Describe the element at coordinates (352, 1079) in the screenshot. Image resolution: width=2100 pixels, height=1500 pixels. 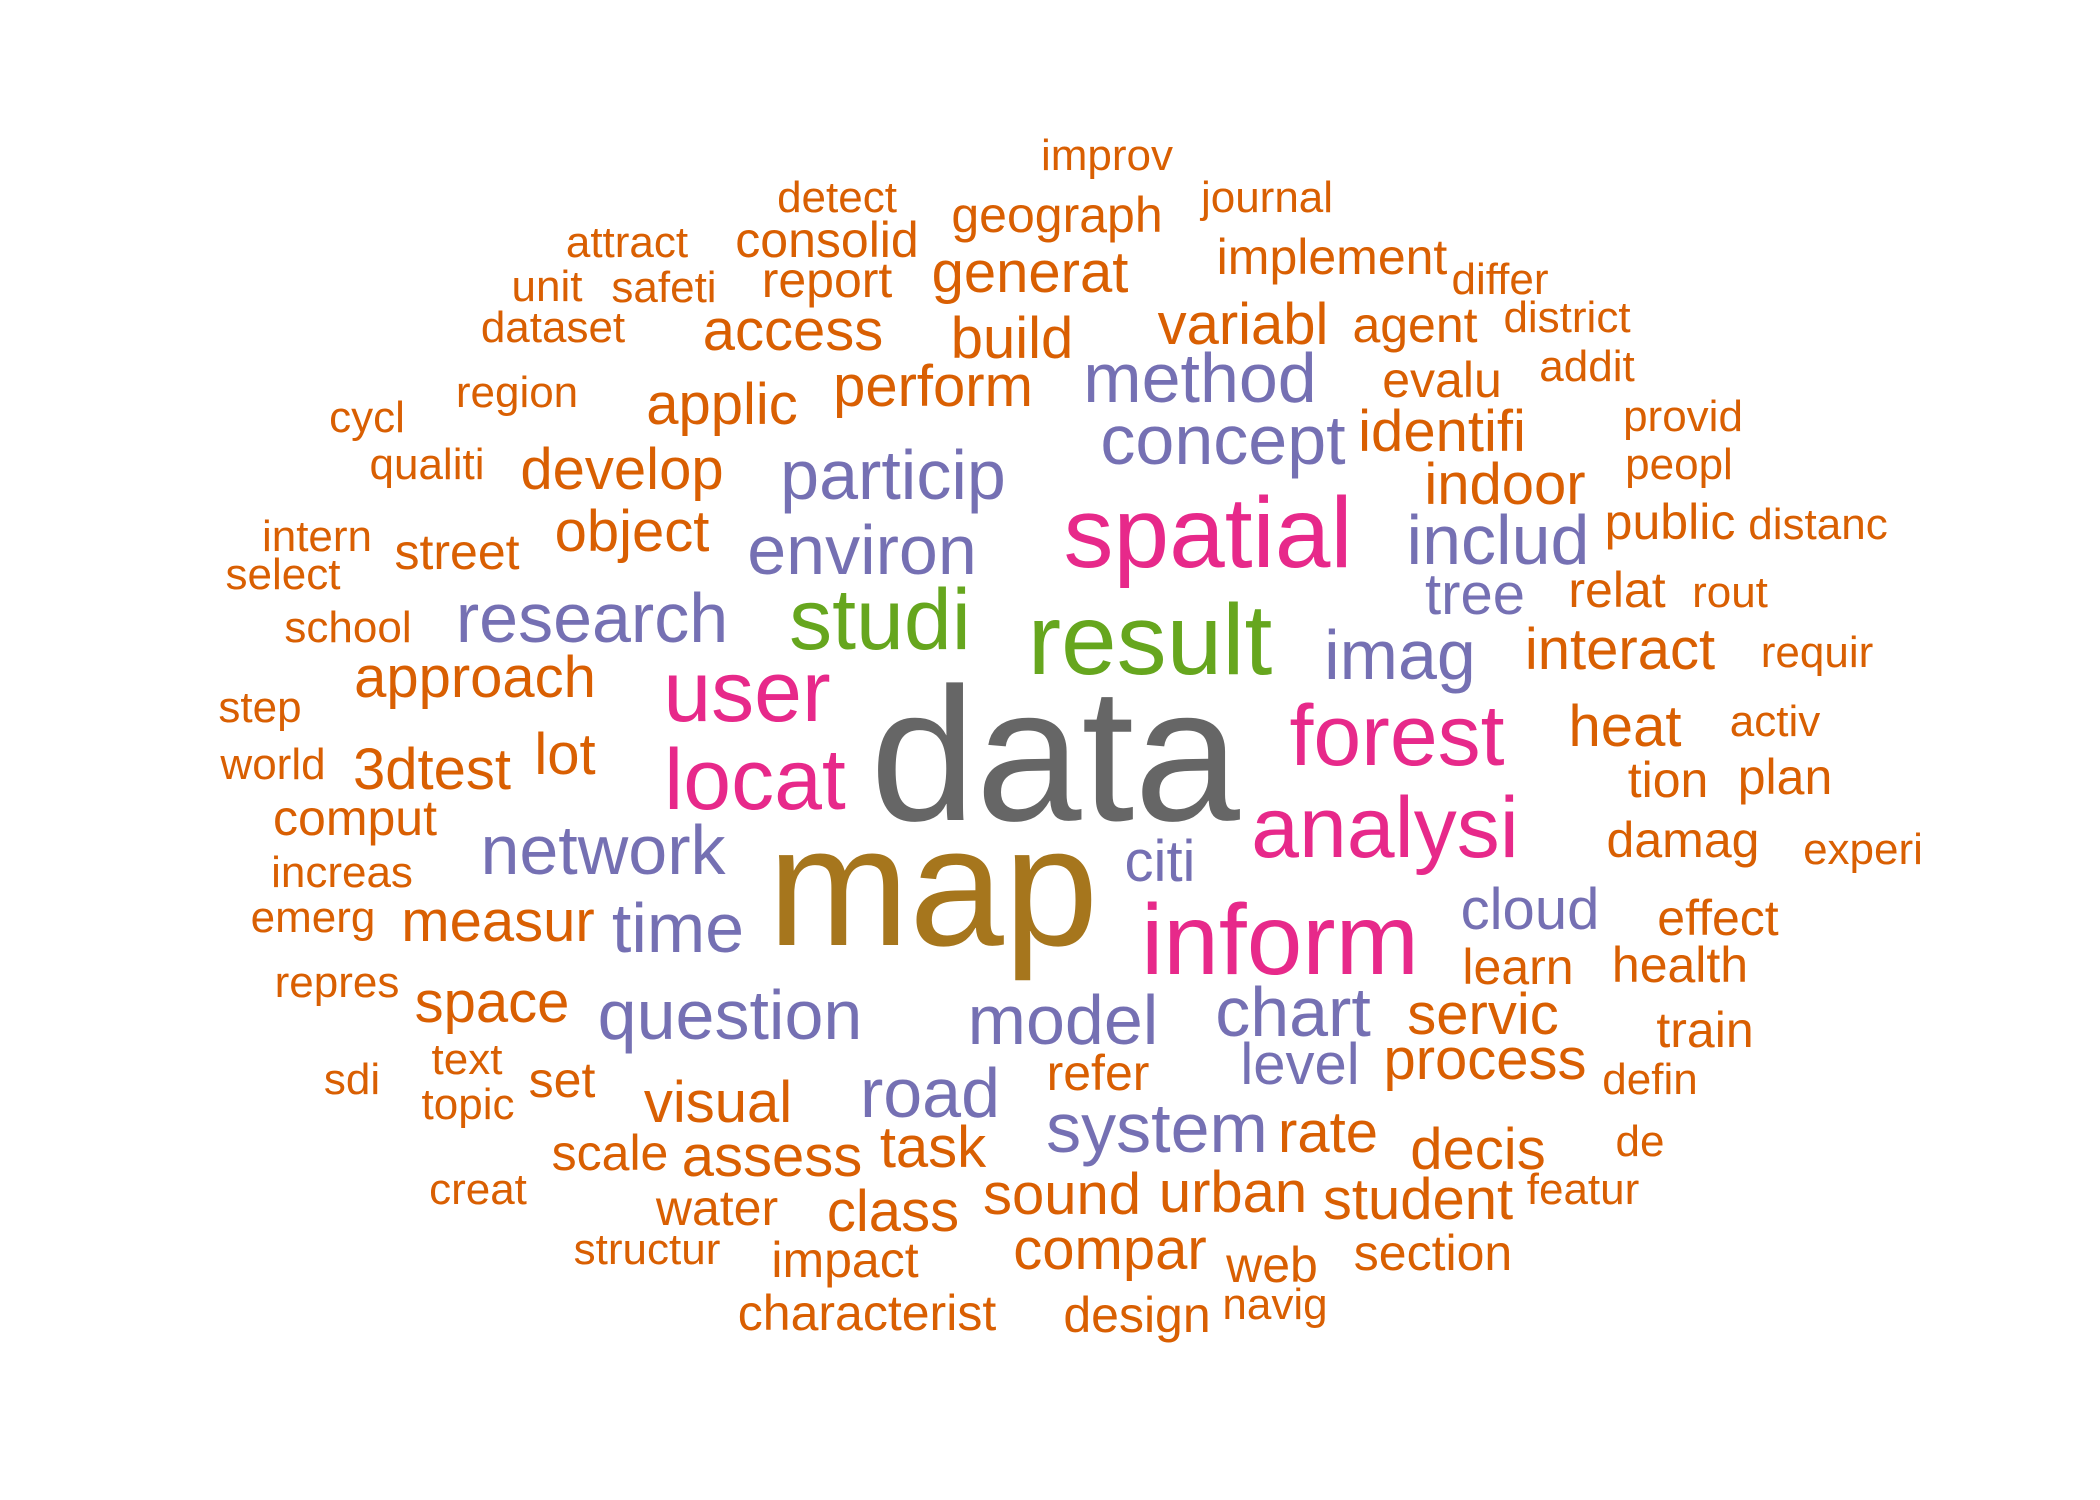
I see `word-sdi: sdi` at that location.